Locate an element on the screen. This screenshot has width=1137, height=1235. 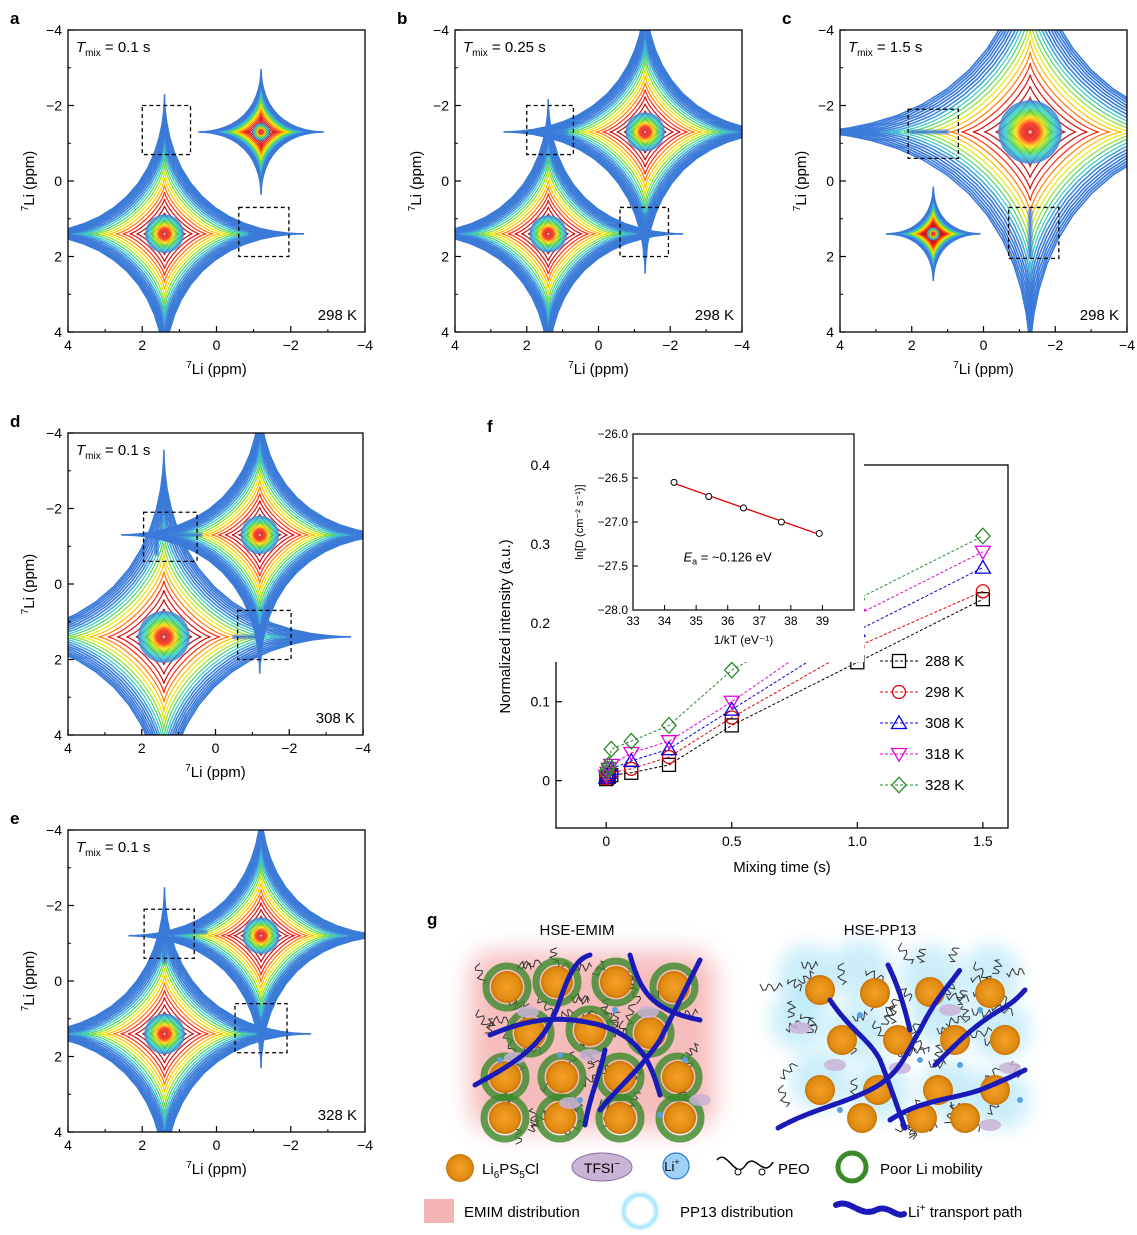
emim-legend-icon is located at coordinates (439, 1211).